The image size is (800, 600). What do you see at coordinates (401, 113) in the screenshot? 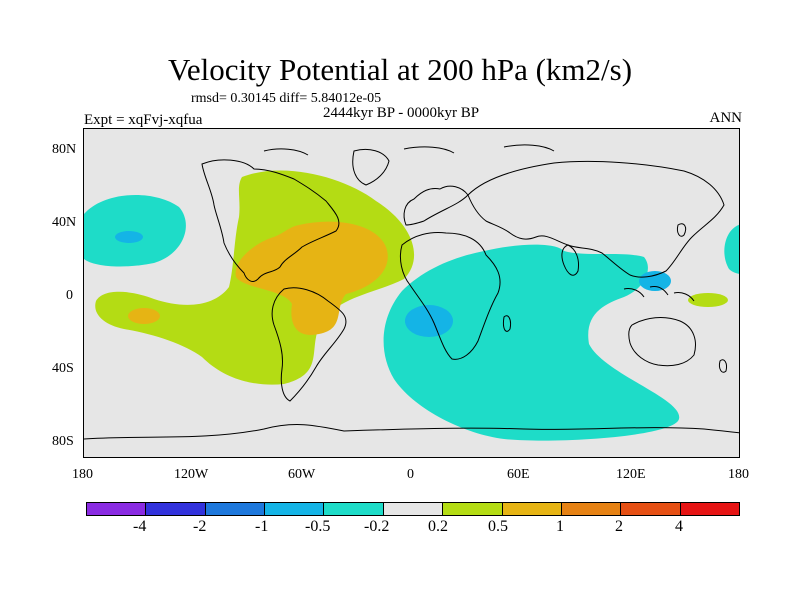
I see `period-label: 2444kyr BP - 0000kyr BP` at bounding box center [401, 113].